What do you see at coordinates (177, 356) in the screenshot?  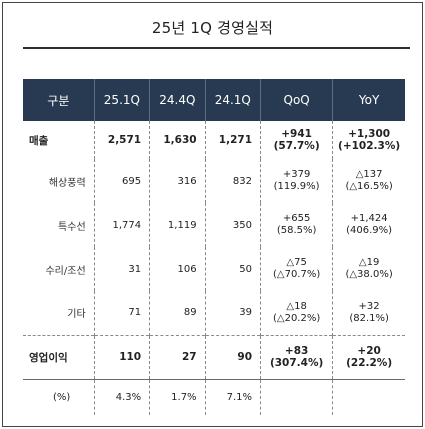 I see `cell-24-4q: 27` at bounding box center [177, 356].